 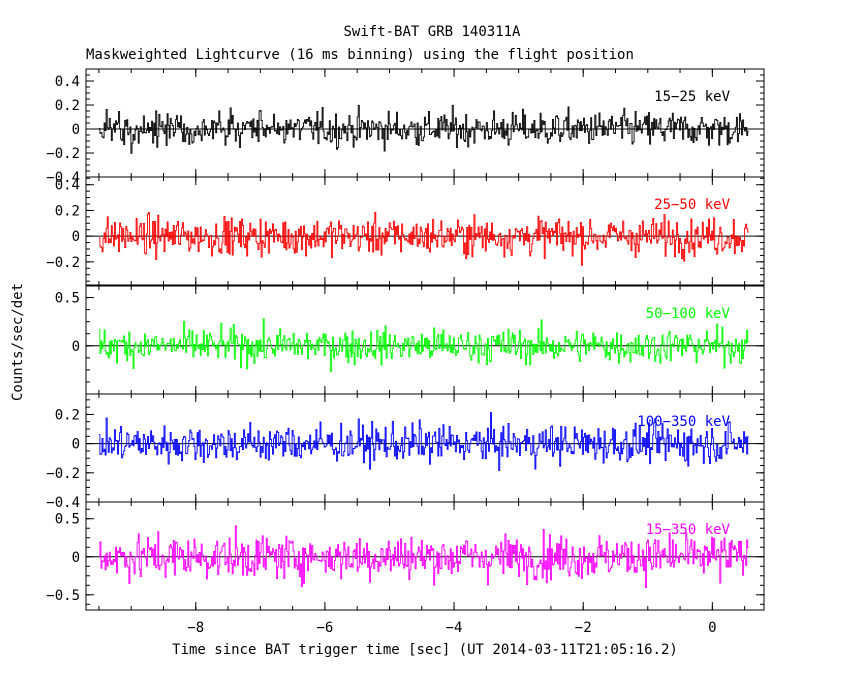 What do you see at coordinates (692, 205) in the screenshot?
I see `energy-band-label: 25−50 keV` at bounding box center [692, 205].